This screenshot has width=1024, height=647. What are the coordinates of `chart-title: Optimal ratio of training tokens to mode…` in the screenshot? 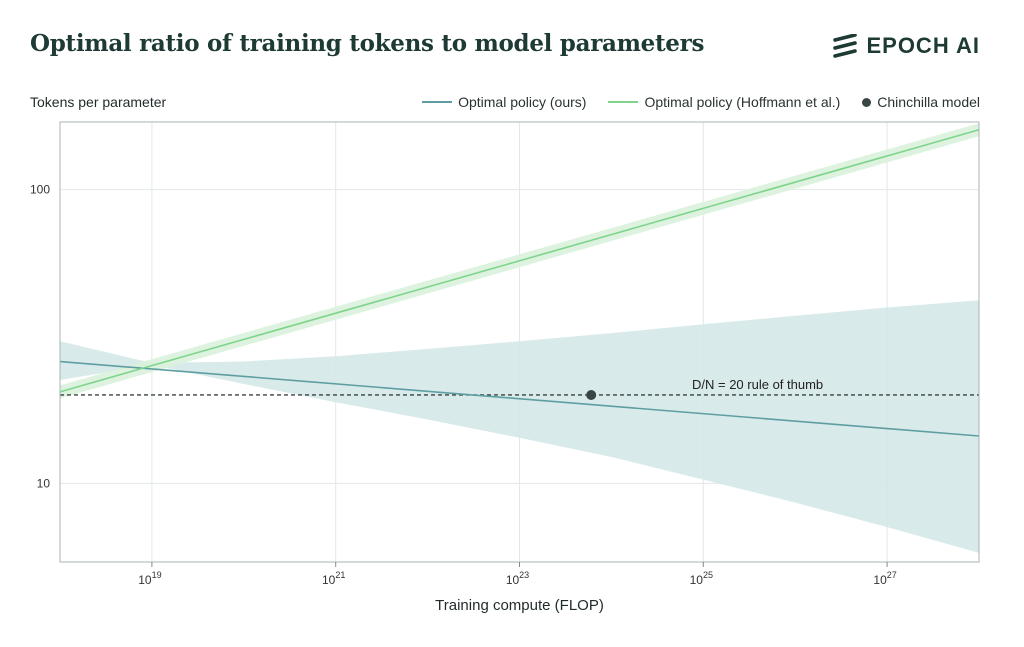 It's located at (367, 43).